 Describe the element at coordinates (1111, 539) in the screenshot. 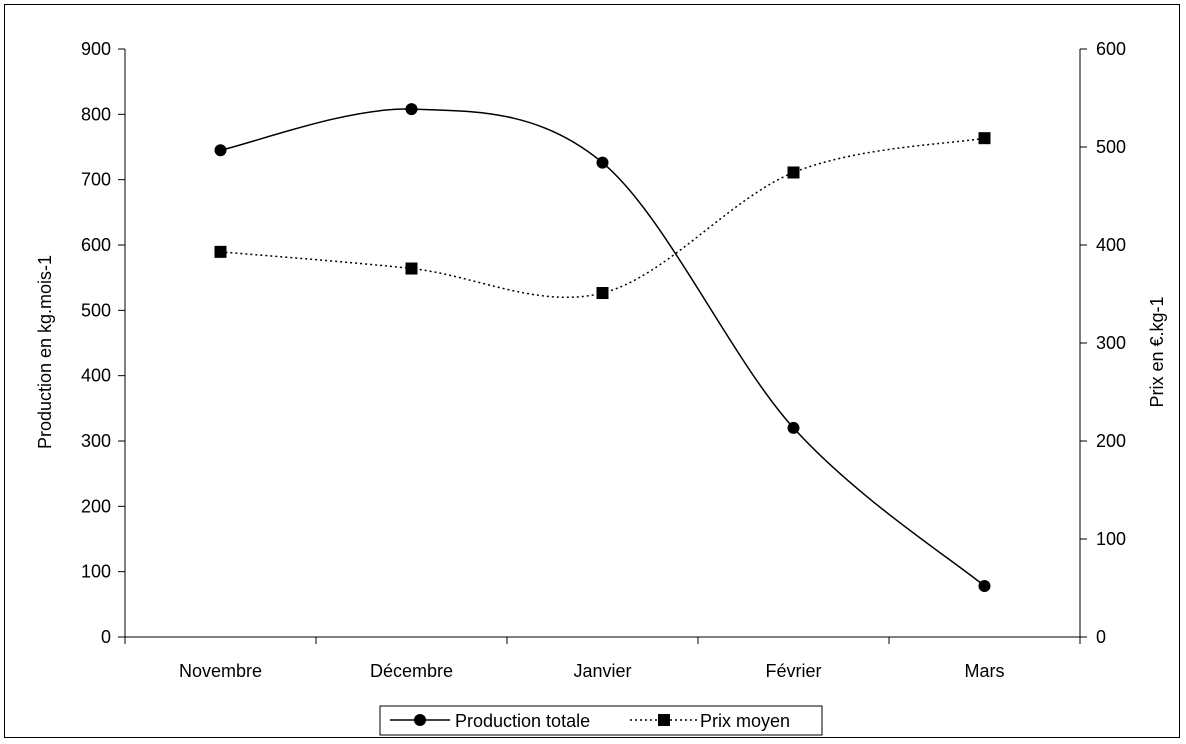

I see `y-right-tick-label: 100` at that location.